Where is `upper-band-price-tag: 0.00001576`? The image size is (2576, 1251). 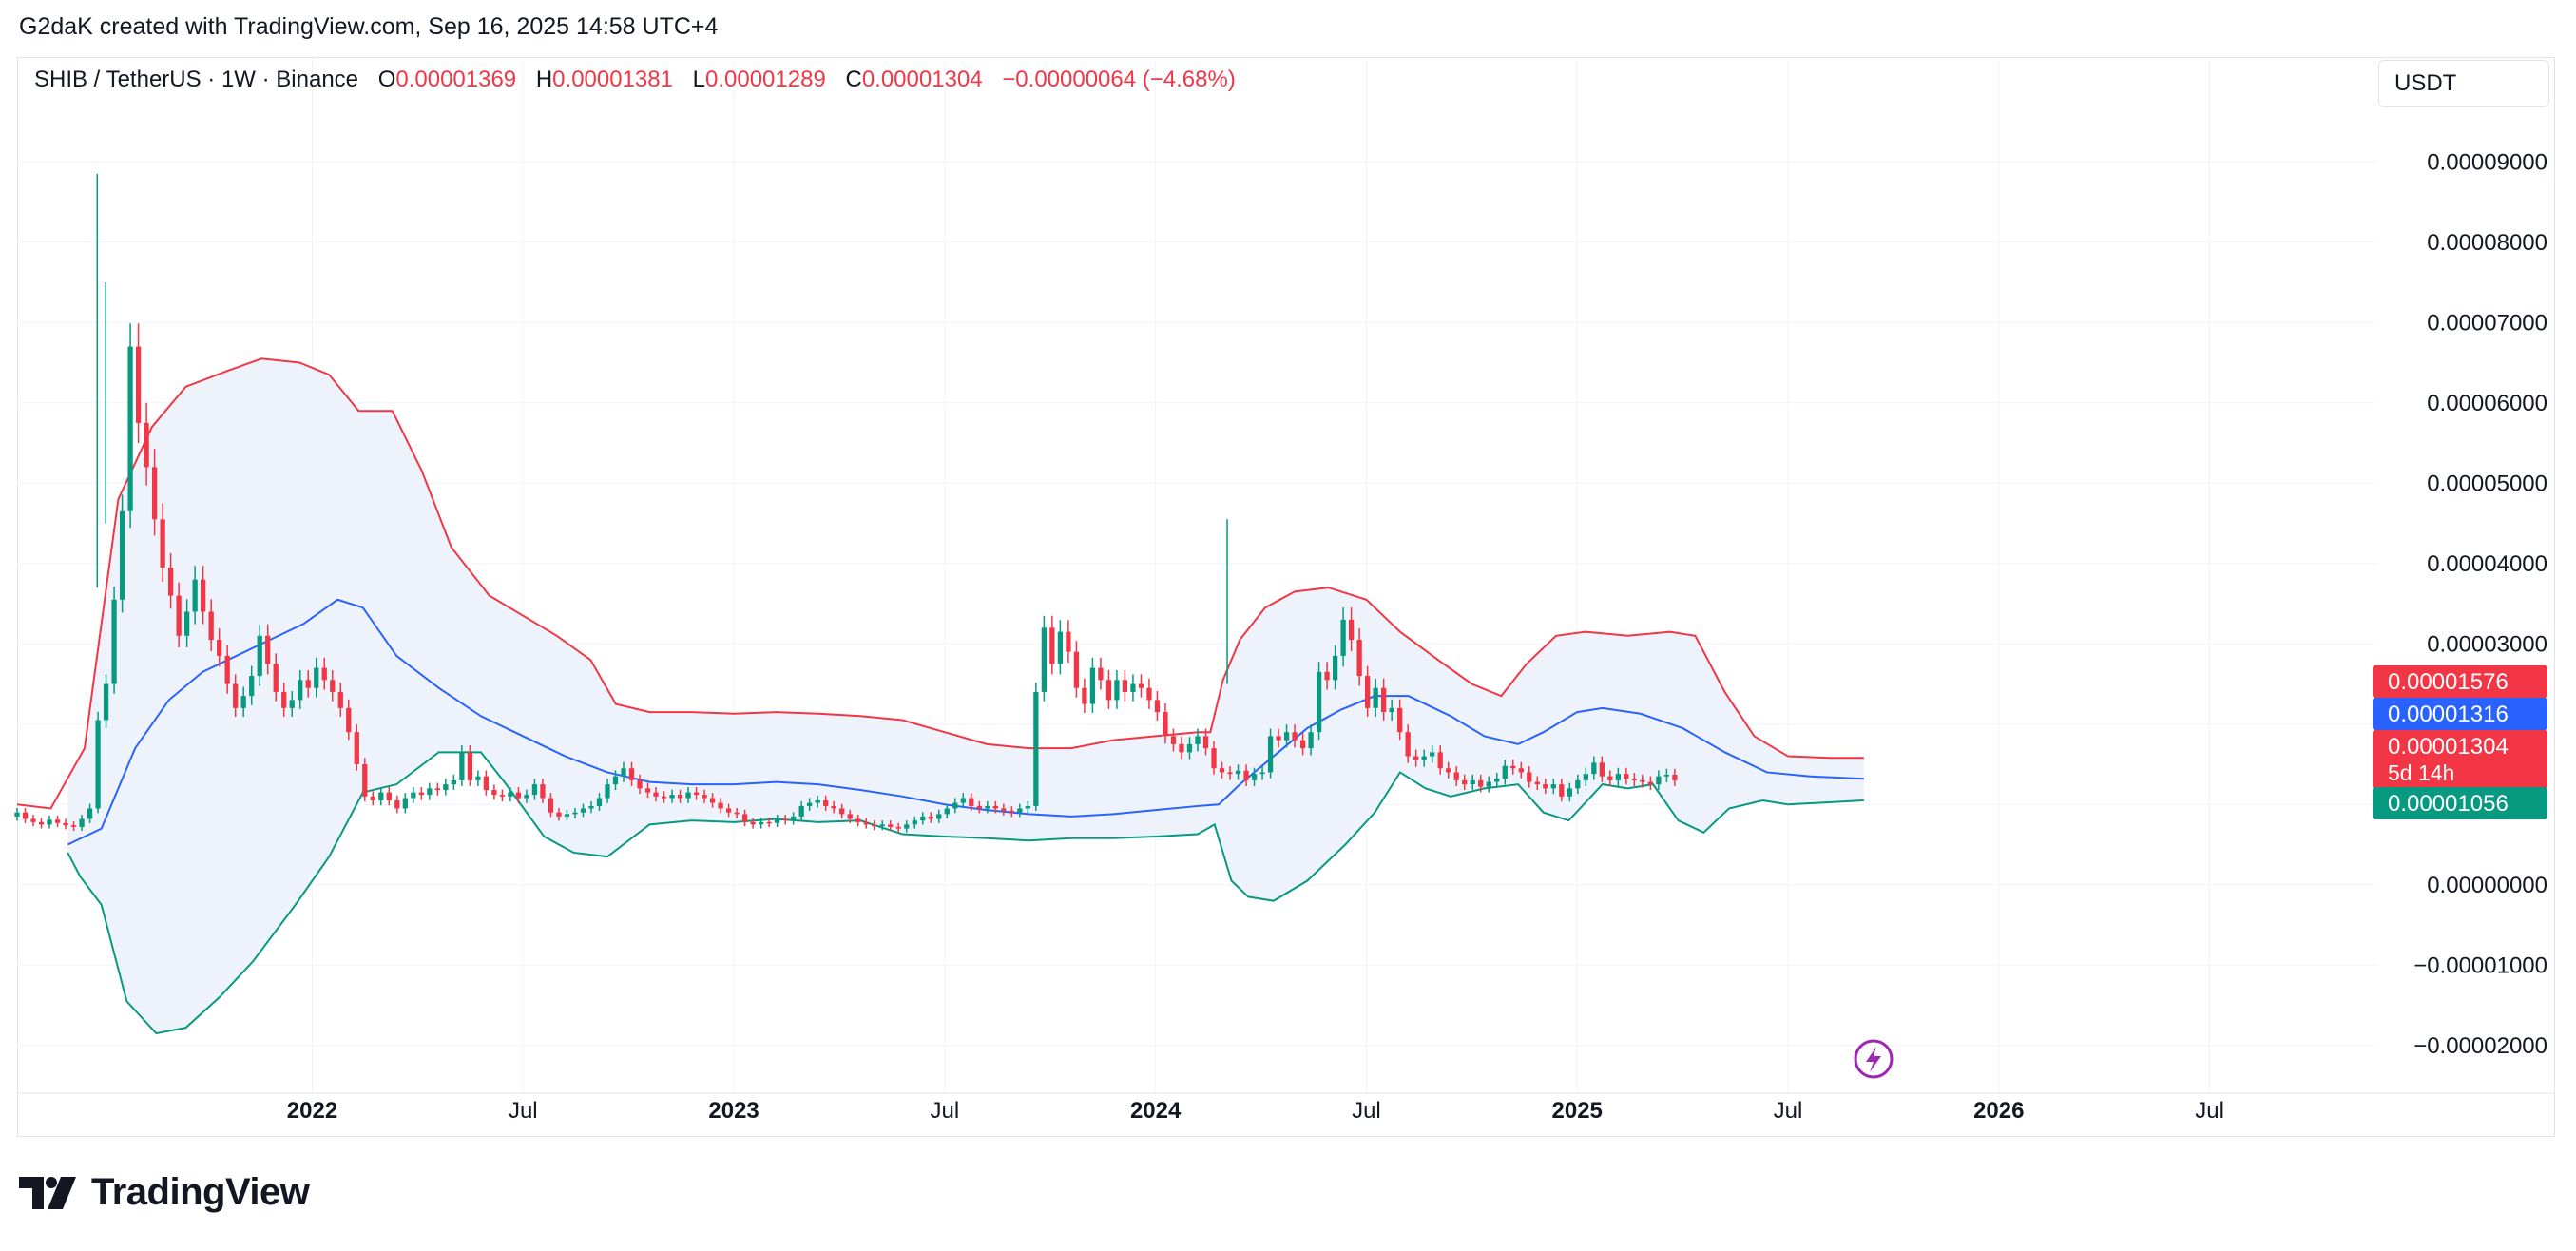 upper-band-price-tag: 0.00001576 is located at coordinates (2460, 681).